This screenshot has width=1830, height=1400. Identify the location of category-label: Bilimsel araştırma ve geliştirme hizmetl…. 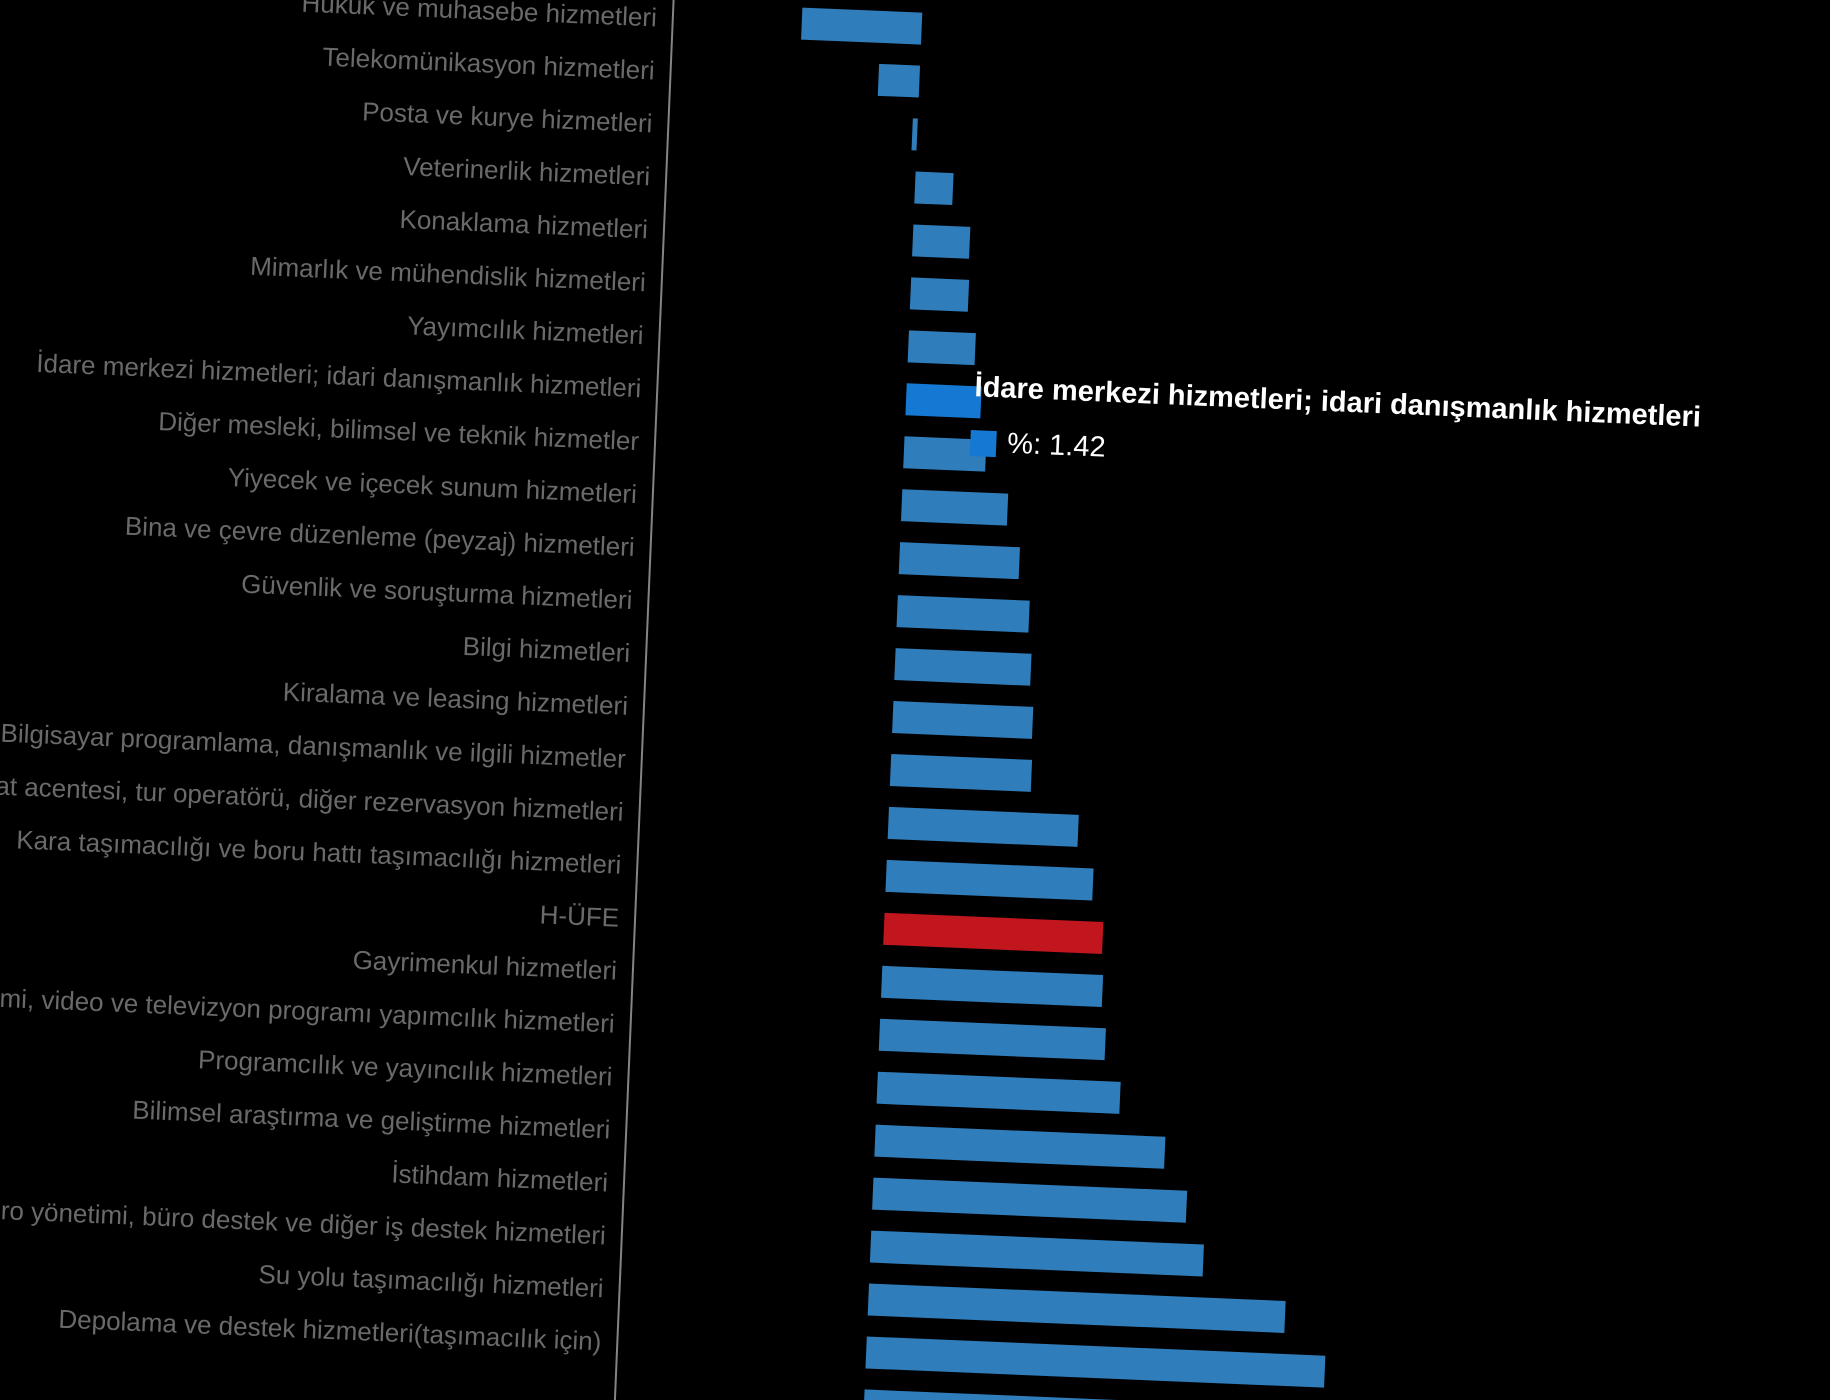
(371, 1119).